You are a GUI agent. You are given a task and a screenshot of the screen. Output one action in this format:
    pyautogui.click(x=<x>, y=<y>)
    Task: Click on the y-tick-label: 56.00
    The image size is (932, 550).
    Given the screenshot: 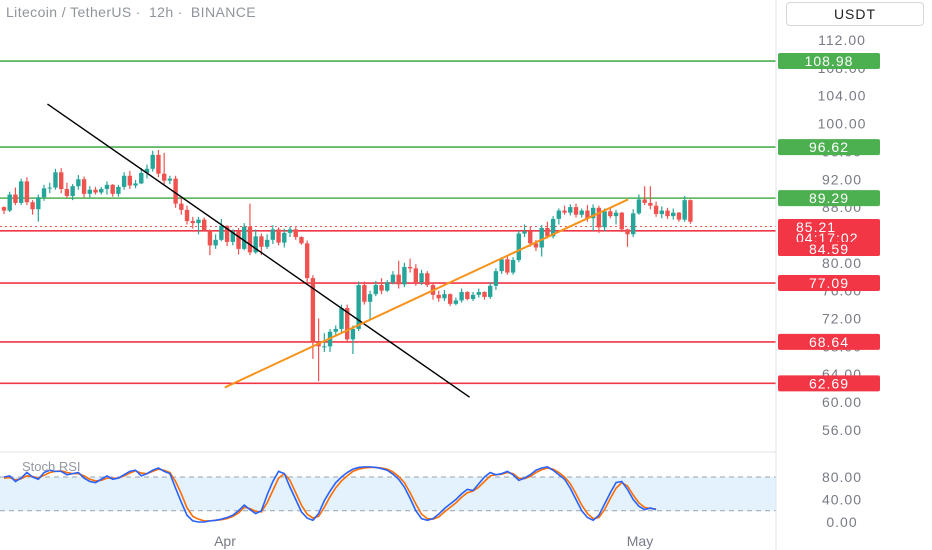 What is the action you would take?
    pyautogui.click(x=842, y=430)
    